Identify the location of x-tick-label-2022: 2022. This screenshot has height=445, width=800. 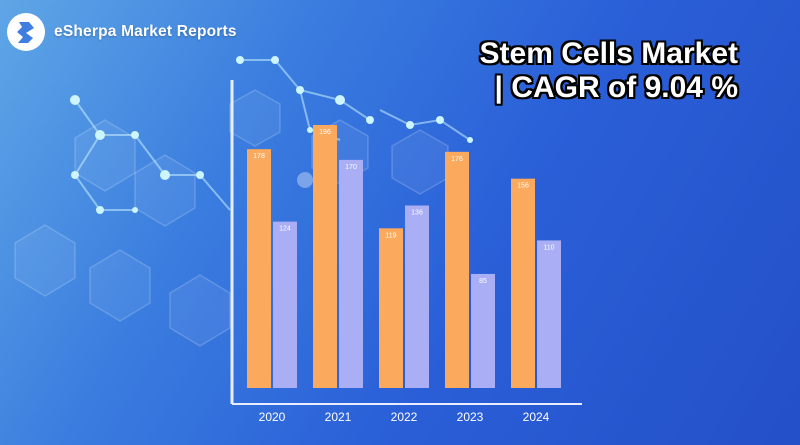
(404, 417).